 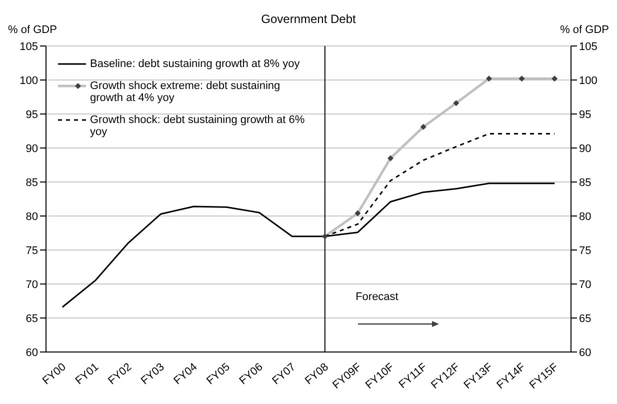 What do you see at coordinates (585, 284) in the screenshot?
I see `y2-tick-label: 70` at bounding box center [585, 284].